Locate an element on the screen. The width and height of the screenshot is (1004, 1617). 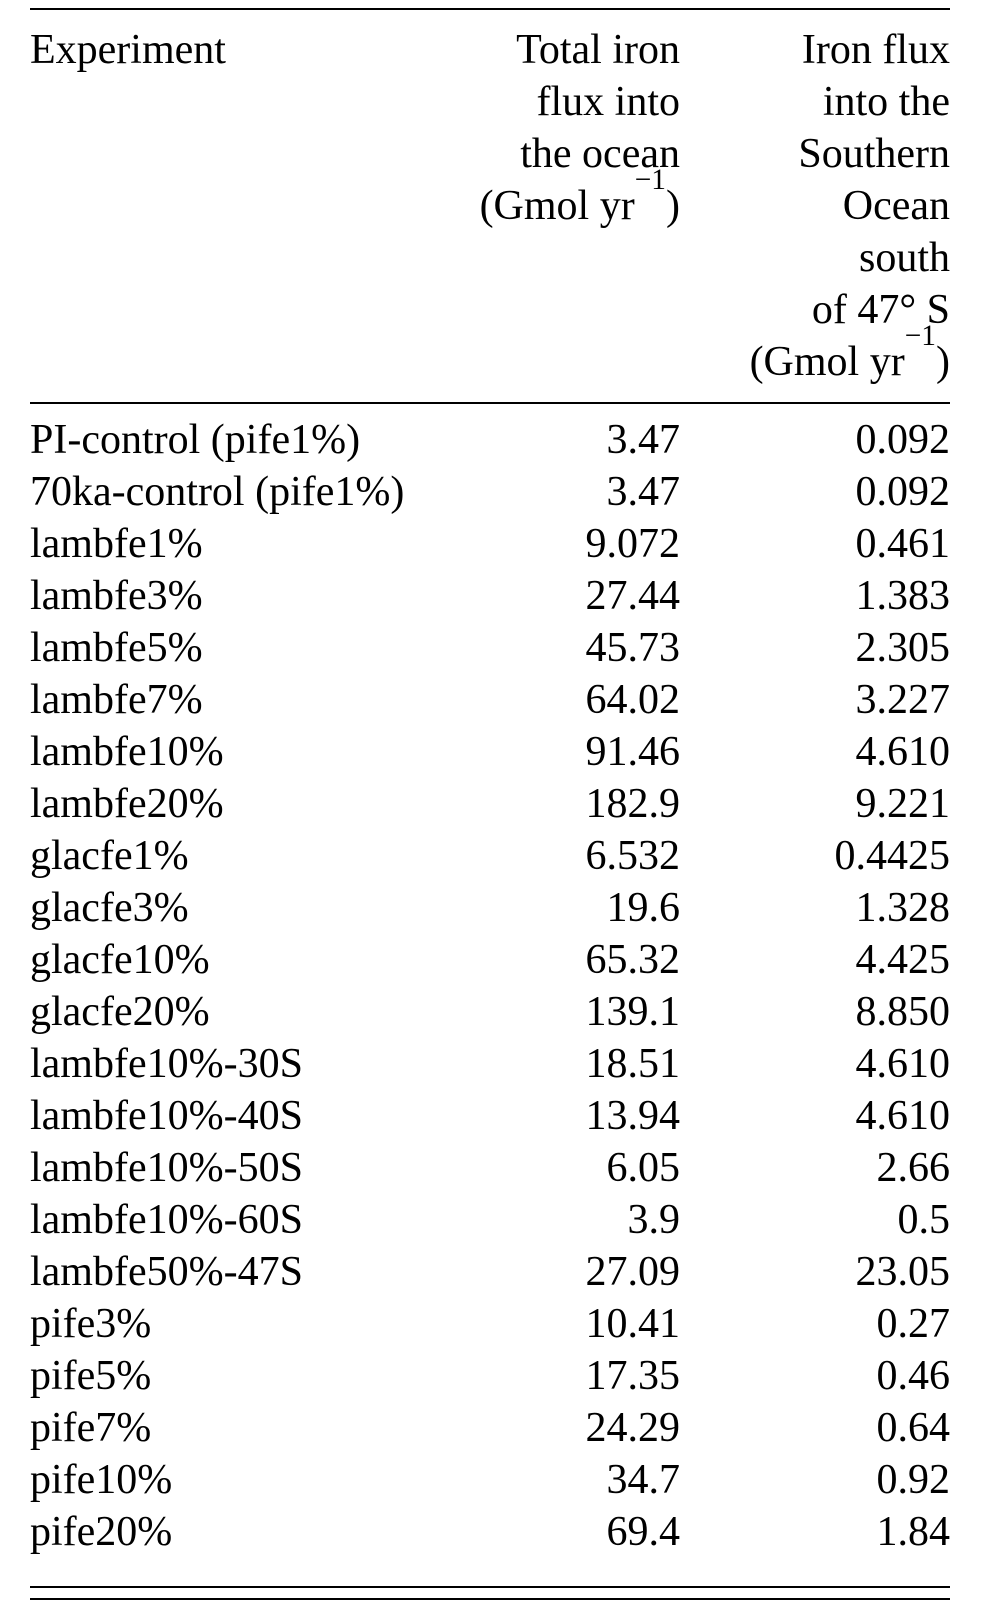
experiment-cell: pife10% is located at coordinates (101, 1480).